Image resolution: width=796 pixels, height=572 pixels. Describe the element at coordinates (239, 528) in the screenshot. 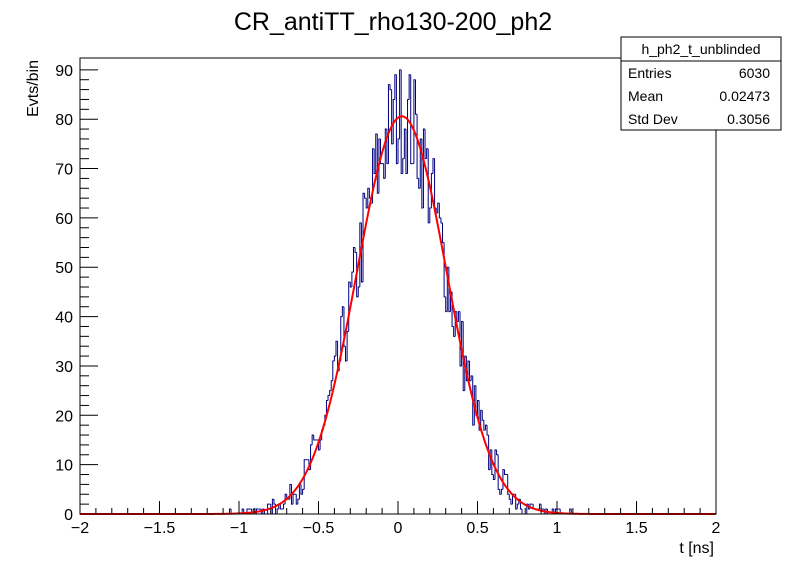

I see `x-tick-label: −1` at that location.